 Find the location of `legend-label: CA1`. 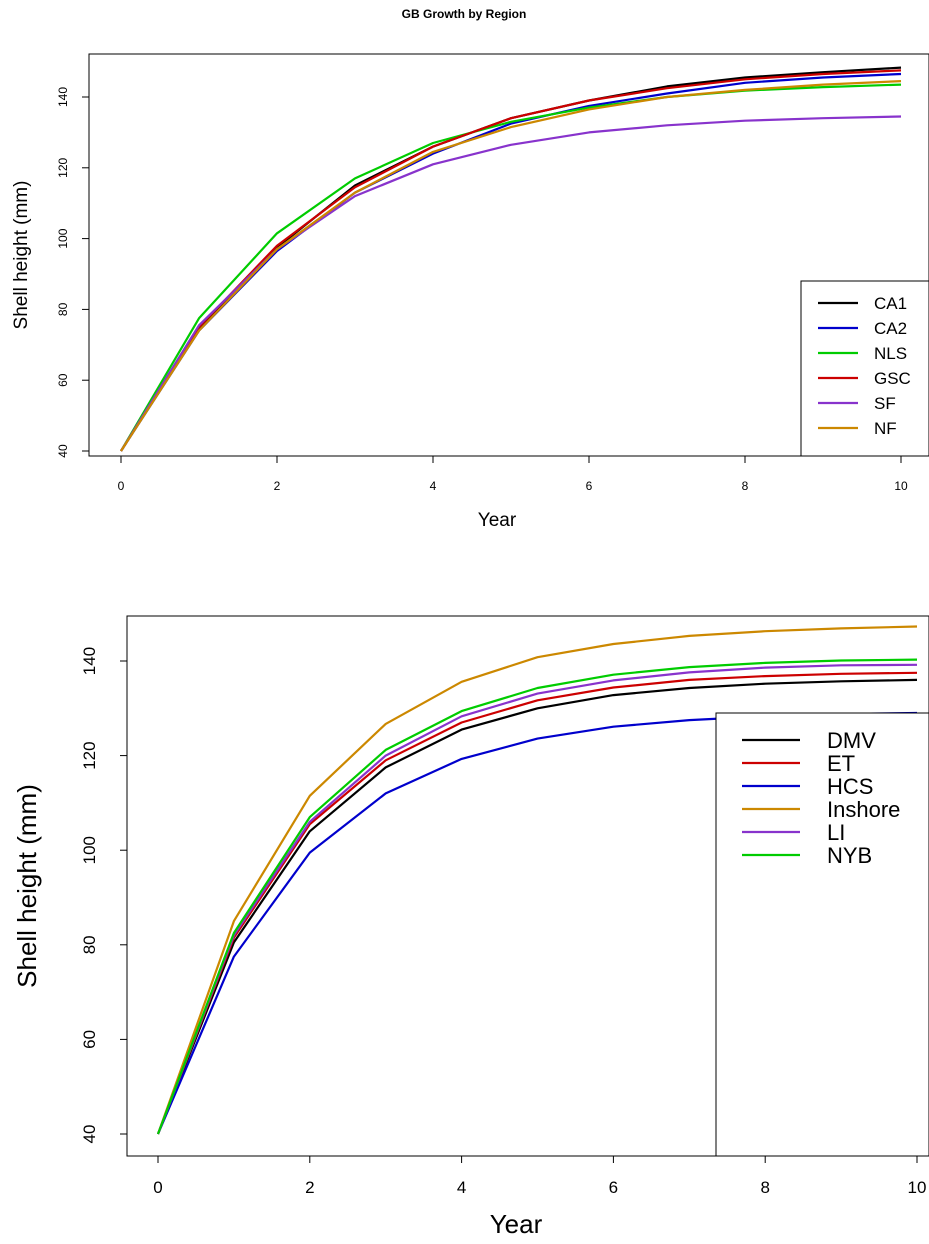

legend-label: CA1 is located at coordinates (890, 303).